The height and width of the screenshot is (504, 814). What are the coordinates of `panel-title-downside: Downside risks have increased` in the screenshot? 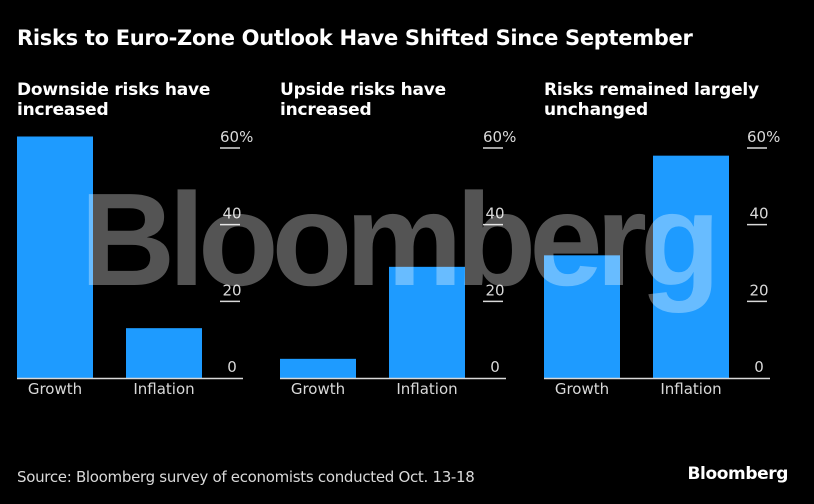 It's located at (114, 100).